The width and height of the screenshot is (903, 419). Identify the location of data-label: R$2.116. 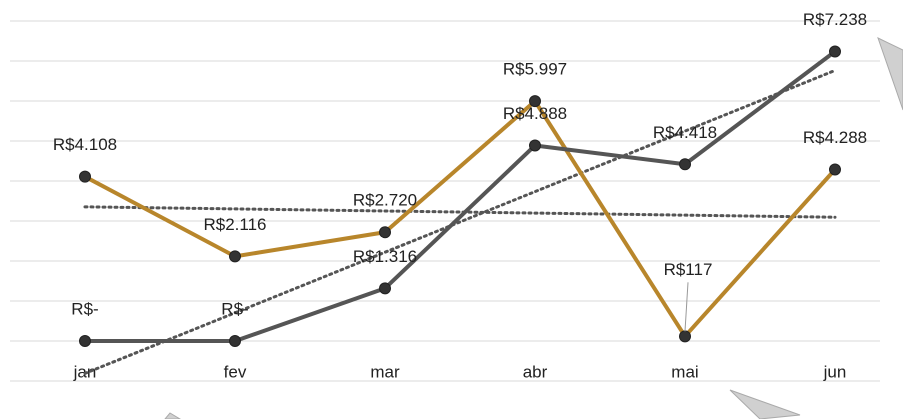
(234, 224).